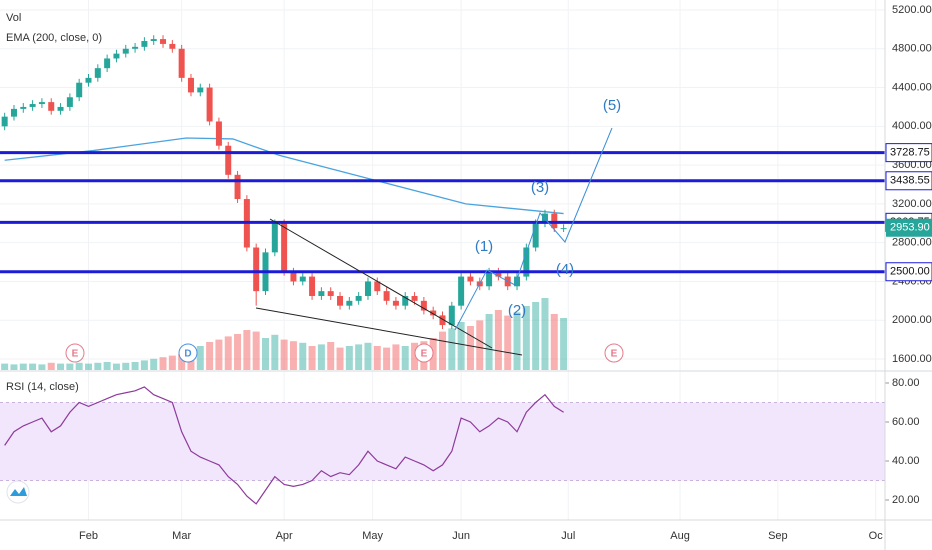 The image size is (932, 550). I want to click on y-tick-label: 1600.00, so click(912, 359).